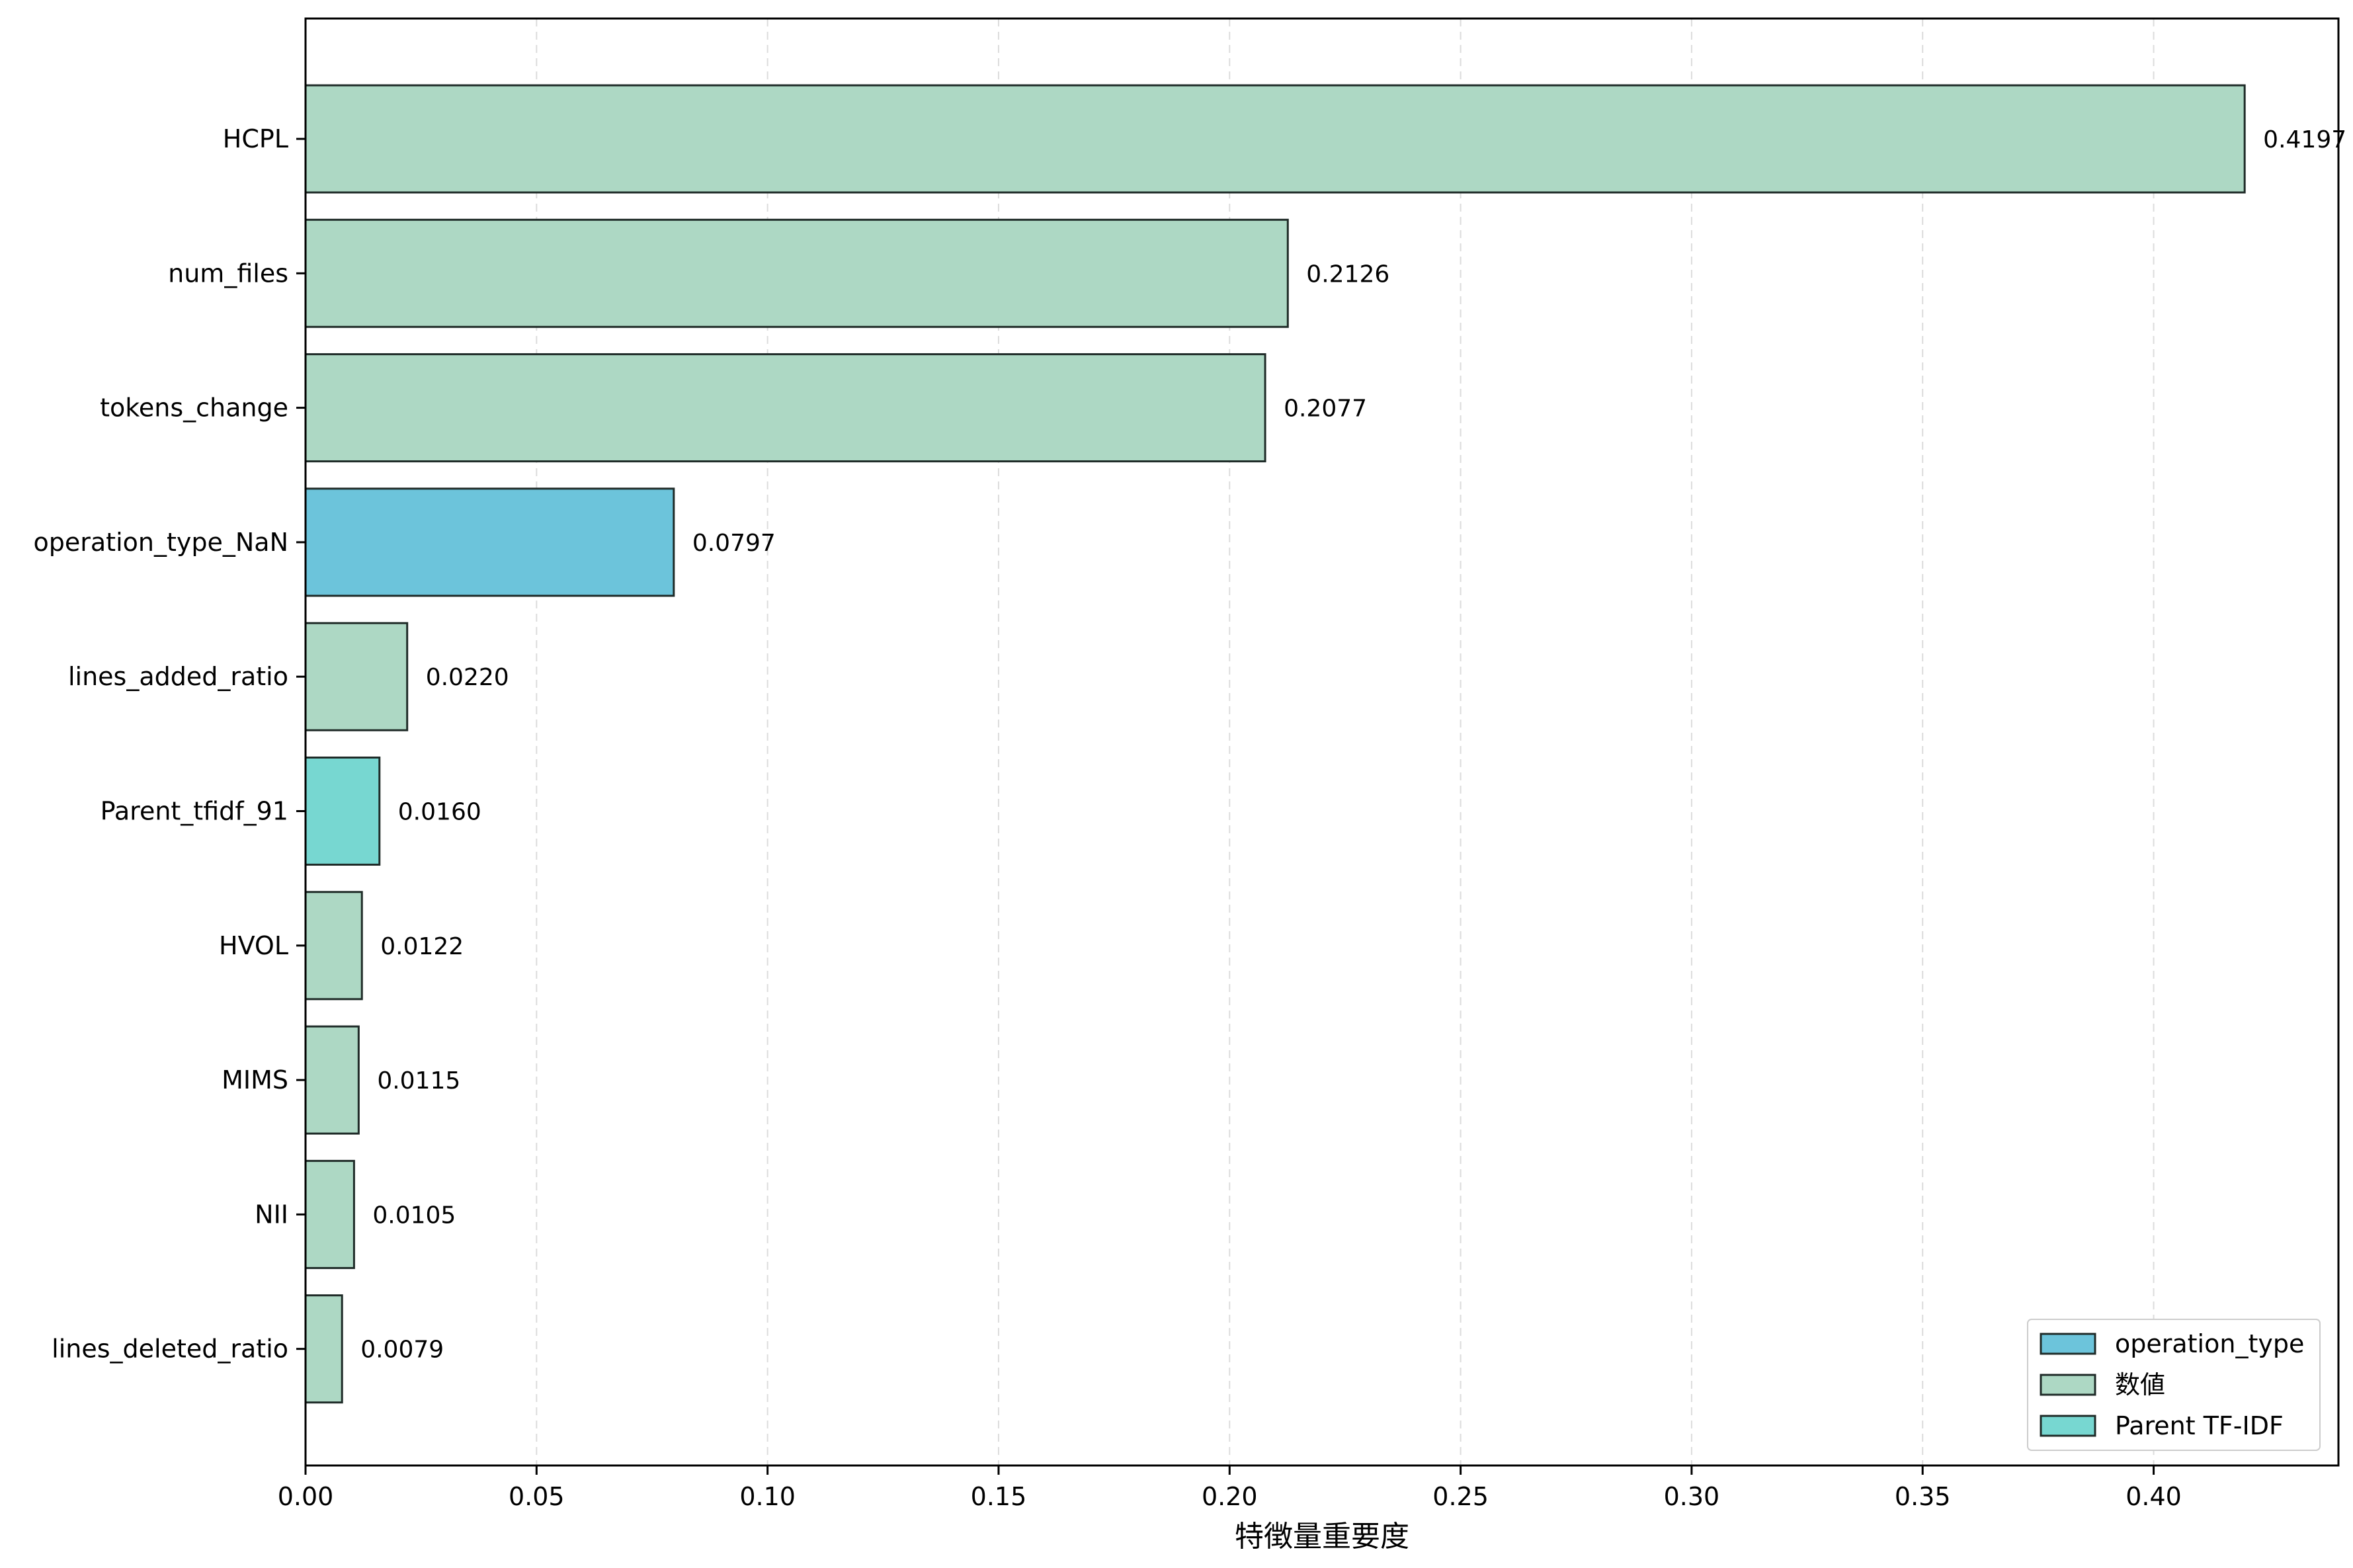 This screenshot has height=1568, width=2353. I want to click on x-tick-label: 0.10, so click(767, 1496).